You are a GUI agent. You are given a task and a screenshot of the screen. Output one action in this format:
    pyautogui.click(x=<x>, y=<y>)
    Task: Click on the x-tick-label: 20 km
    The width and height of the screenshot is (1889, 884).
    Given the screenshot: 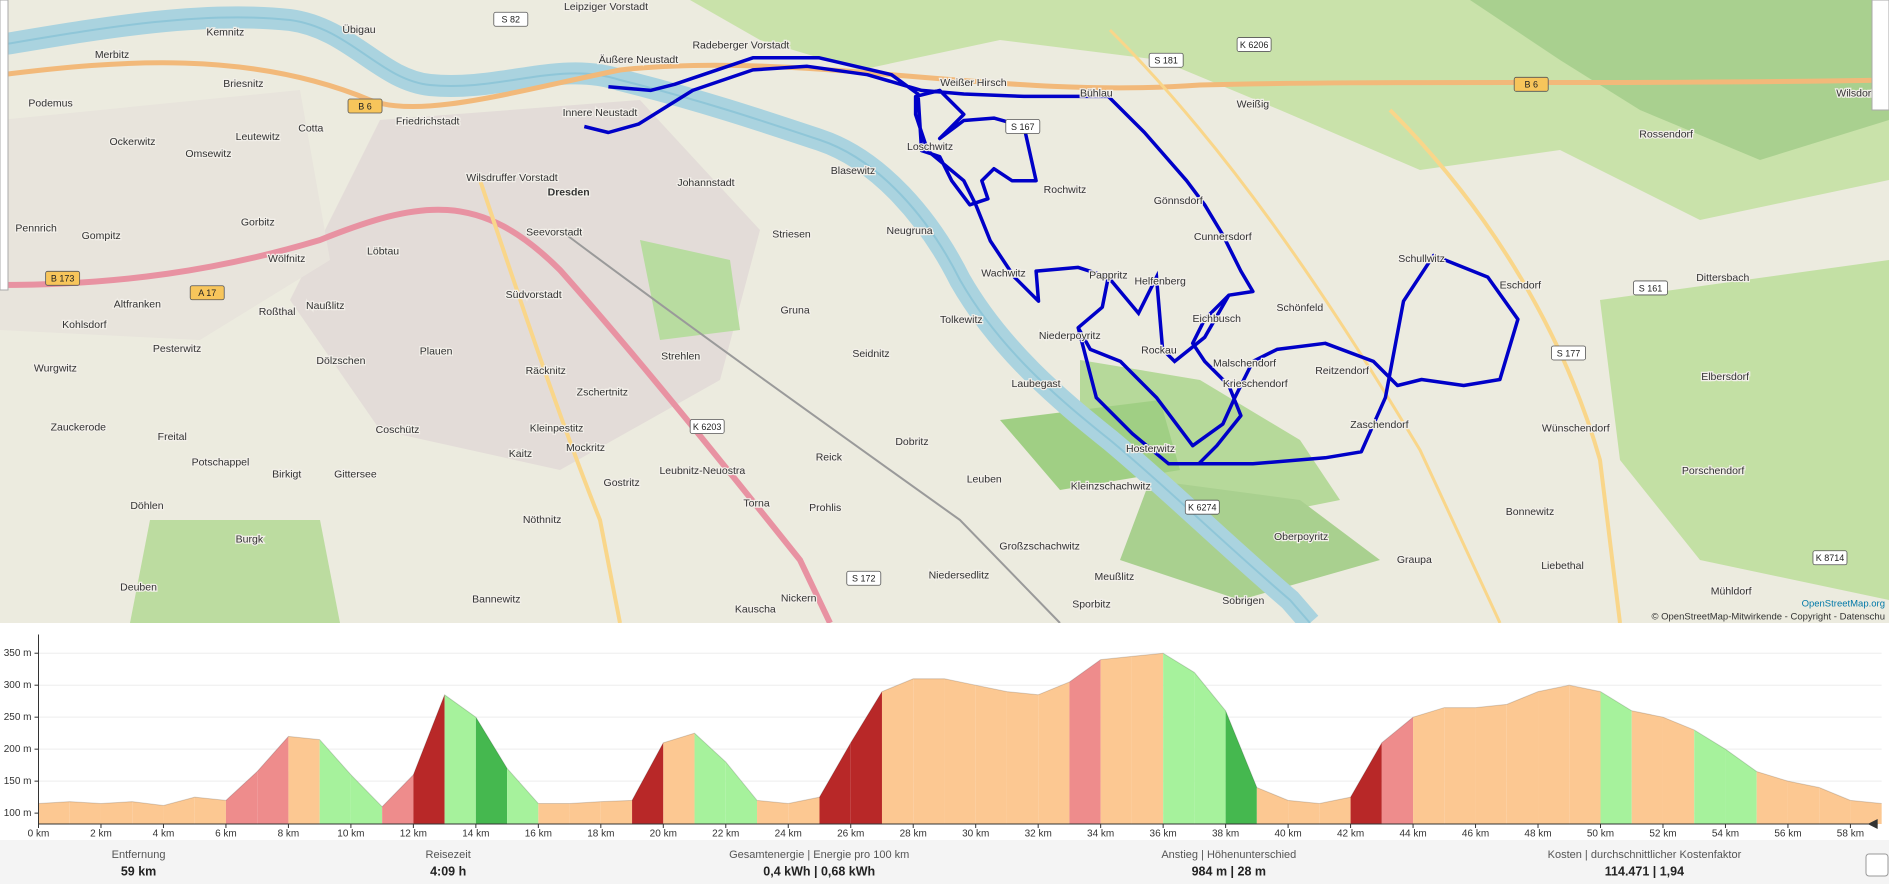 What is the action you would take?
    pyautogui.click(x=663, y=834)
    